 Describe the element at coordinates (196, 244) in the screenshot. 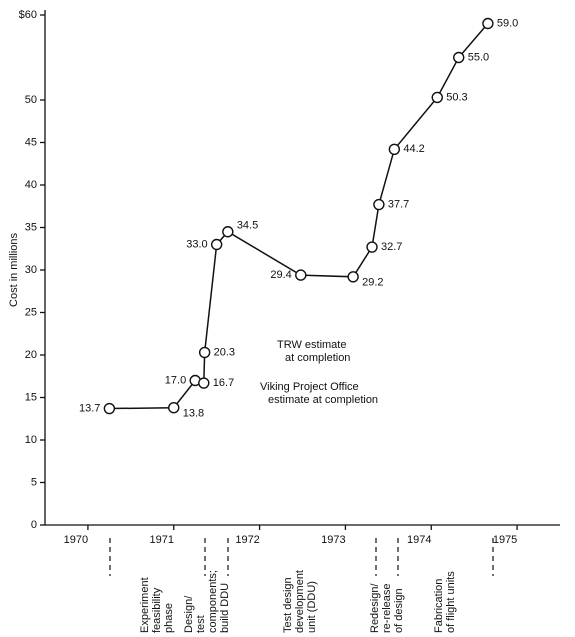

I see `value-label: 33.0` at that location.